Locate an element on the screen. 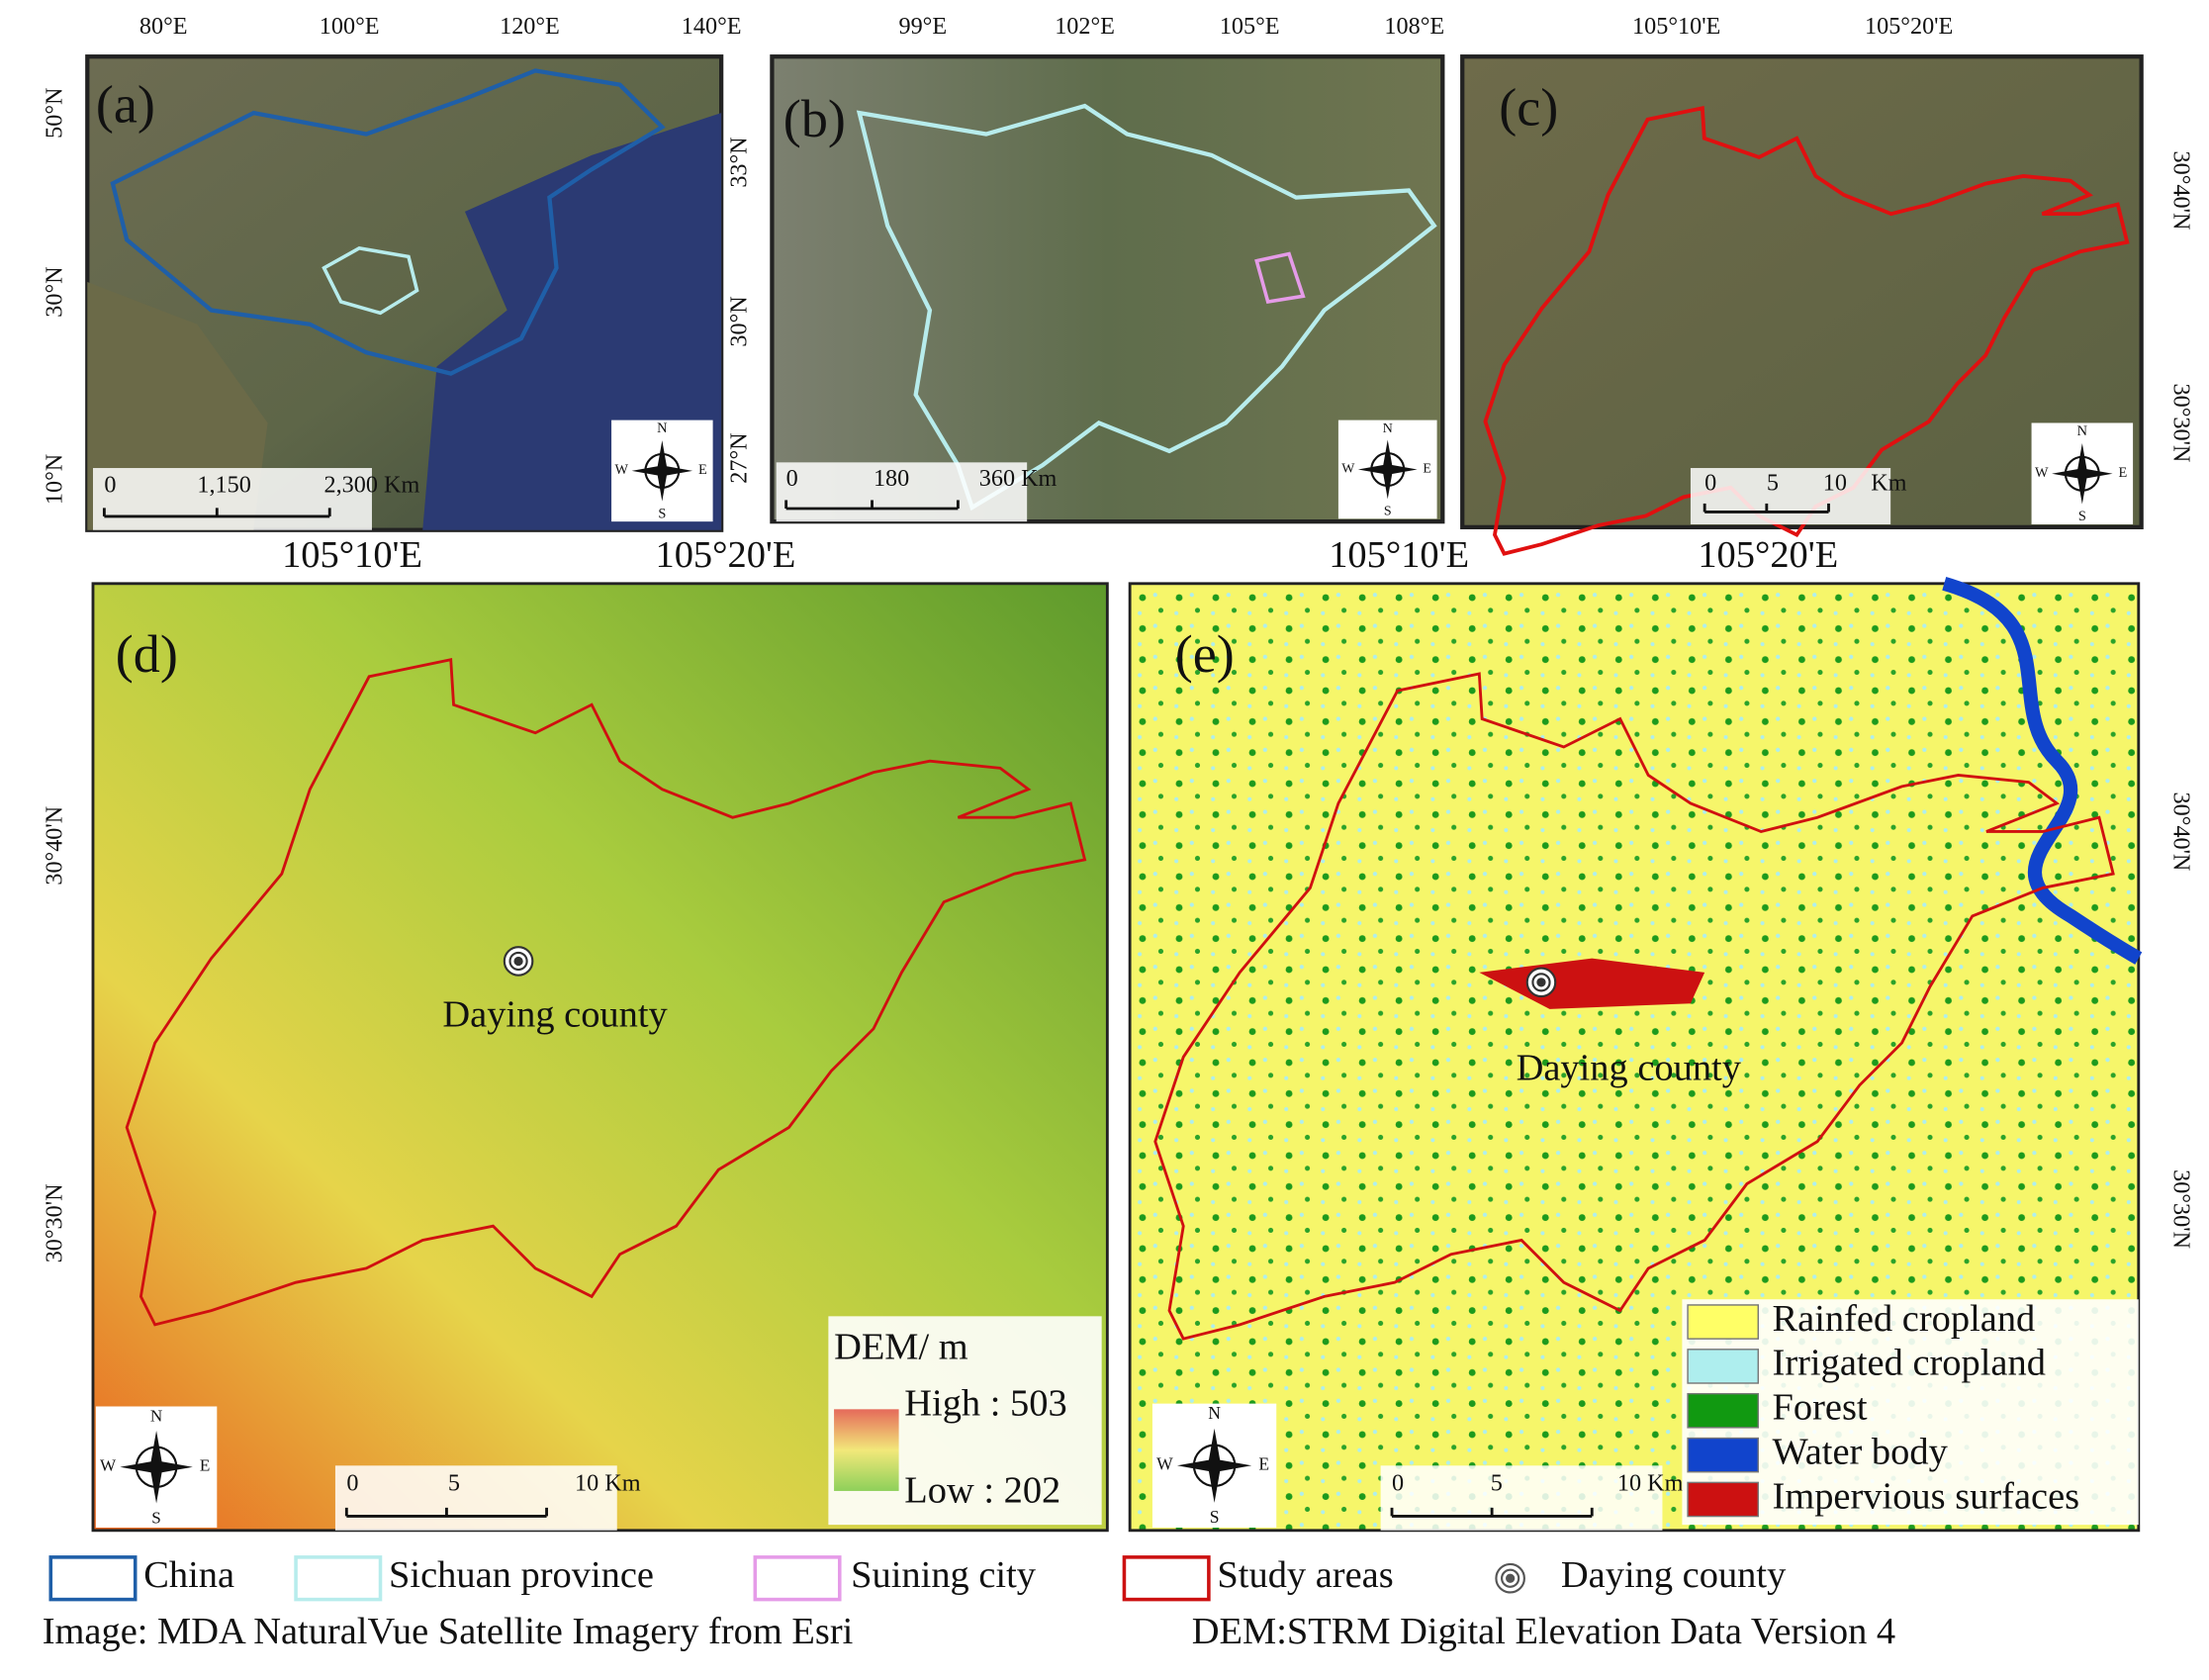 This screenshot has height=1680, width=2209. lon-tick-label: 100°E is located at coordinates (350, 26).